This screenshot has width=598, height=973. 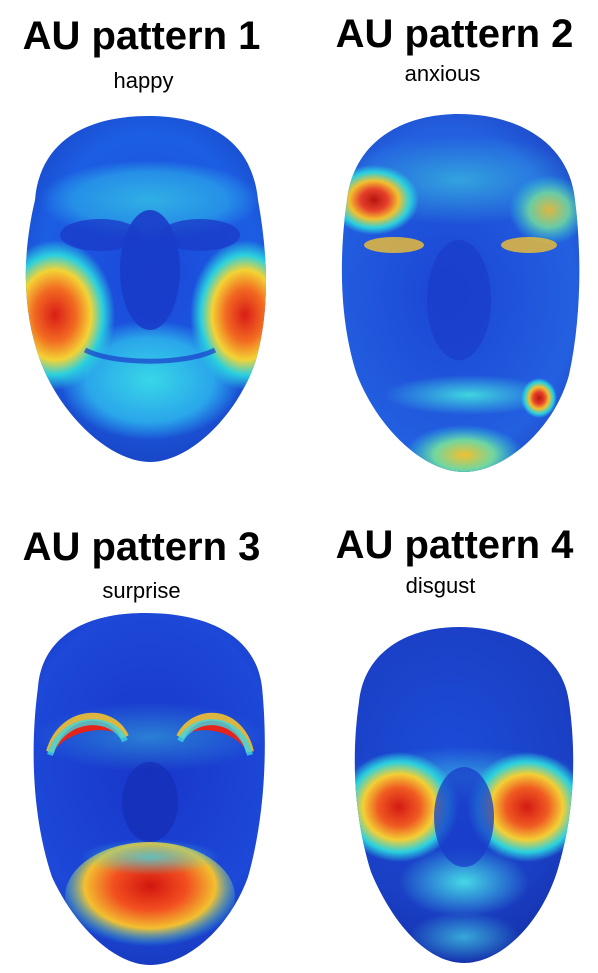 I want to click on panel-title: AU pattern 1, so click(x=141, y=36).